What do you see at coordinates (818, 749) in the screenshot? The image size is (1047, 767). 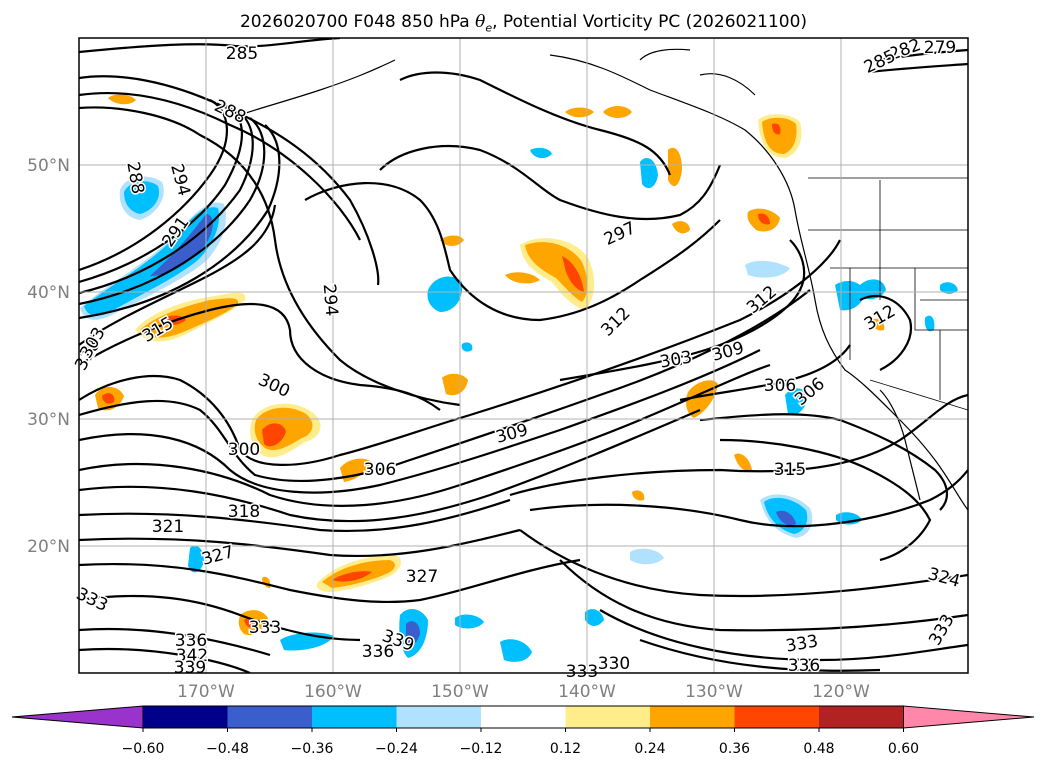 I see `colorbar-tick-label: 0.48` at bounding box center [818, 749].